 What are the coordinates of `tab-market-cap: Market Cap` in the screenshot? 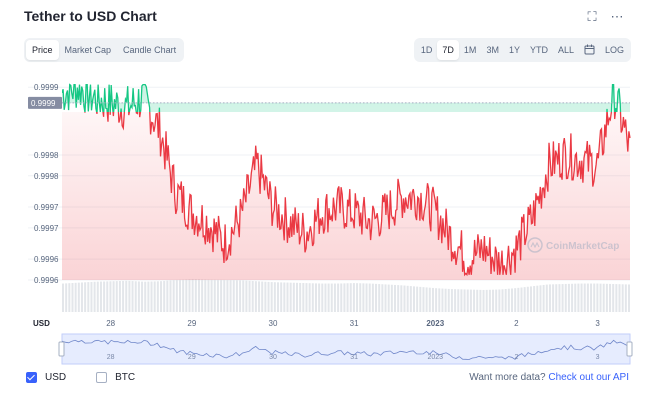 It's located at (88, 50).